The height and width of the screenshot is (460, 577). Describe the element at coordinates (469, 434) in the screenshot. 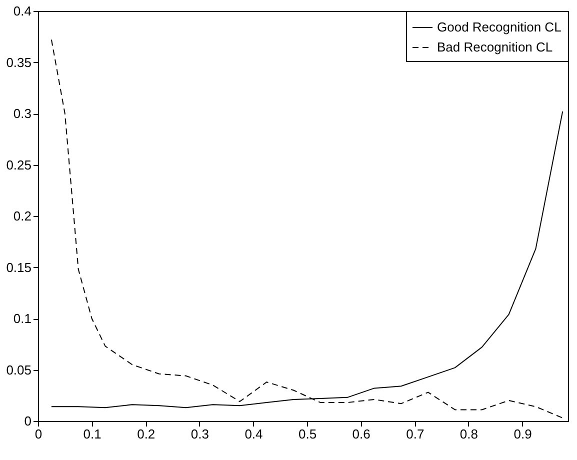

I see `x-tick-label: 0.8` at that location.